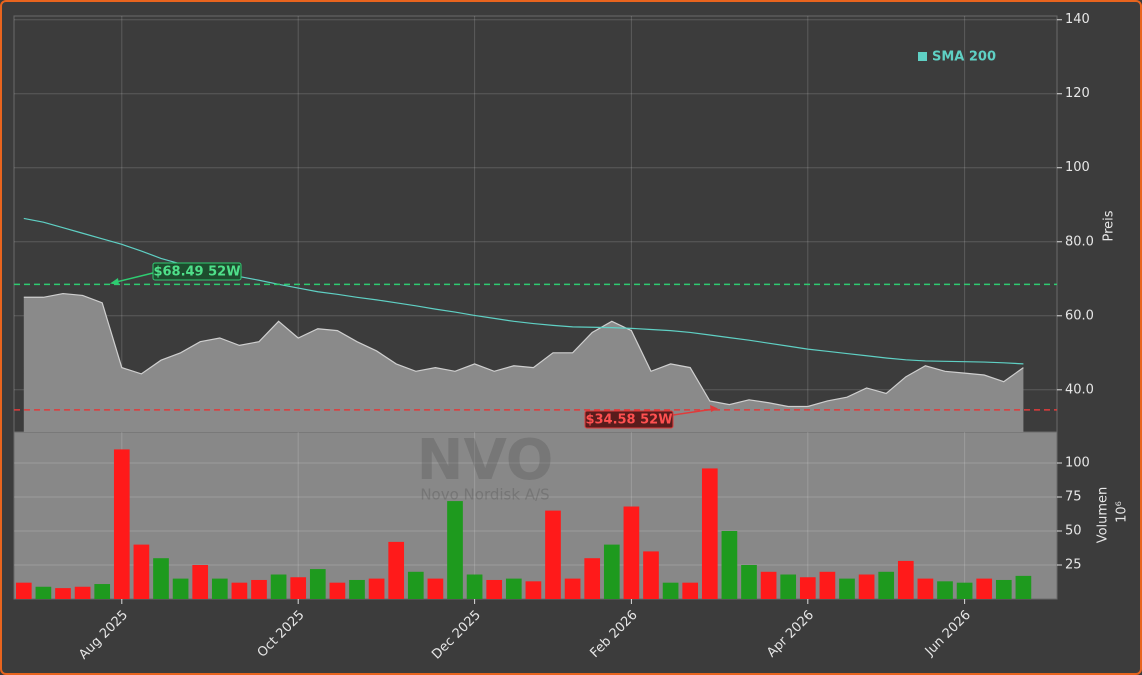  Describe the element at coordinates (964, 57) in the screenshot. I see `legend-label: SMA 200` at that location.